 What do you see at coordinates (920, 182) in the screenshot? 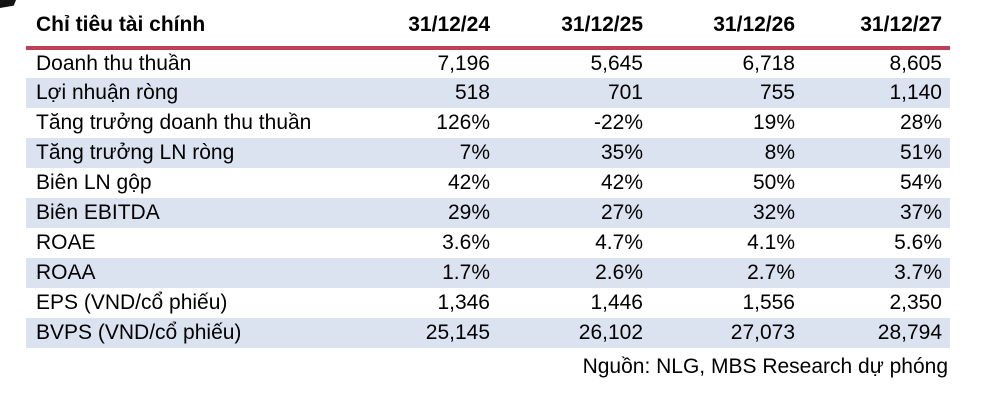
I see `row-value: 54%` at bounding box center [920, 182].